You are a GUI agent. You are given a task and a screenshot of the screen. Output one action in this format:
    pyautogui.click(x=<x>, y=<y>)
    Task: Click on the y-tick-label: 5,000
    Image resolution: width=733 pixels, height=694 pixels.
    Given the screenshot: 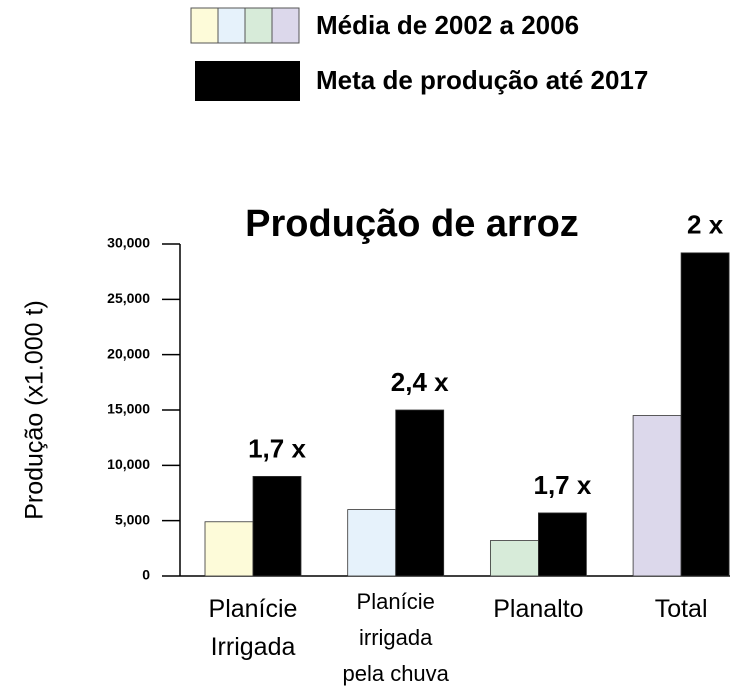 What is the action you would take?
    pyautogui.click(x=132, y=519)
    